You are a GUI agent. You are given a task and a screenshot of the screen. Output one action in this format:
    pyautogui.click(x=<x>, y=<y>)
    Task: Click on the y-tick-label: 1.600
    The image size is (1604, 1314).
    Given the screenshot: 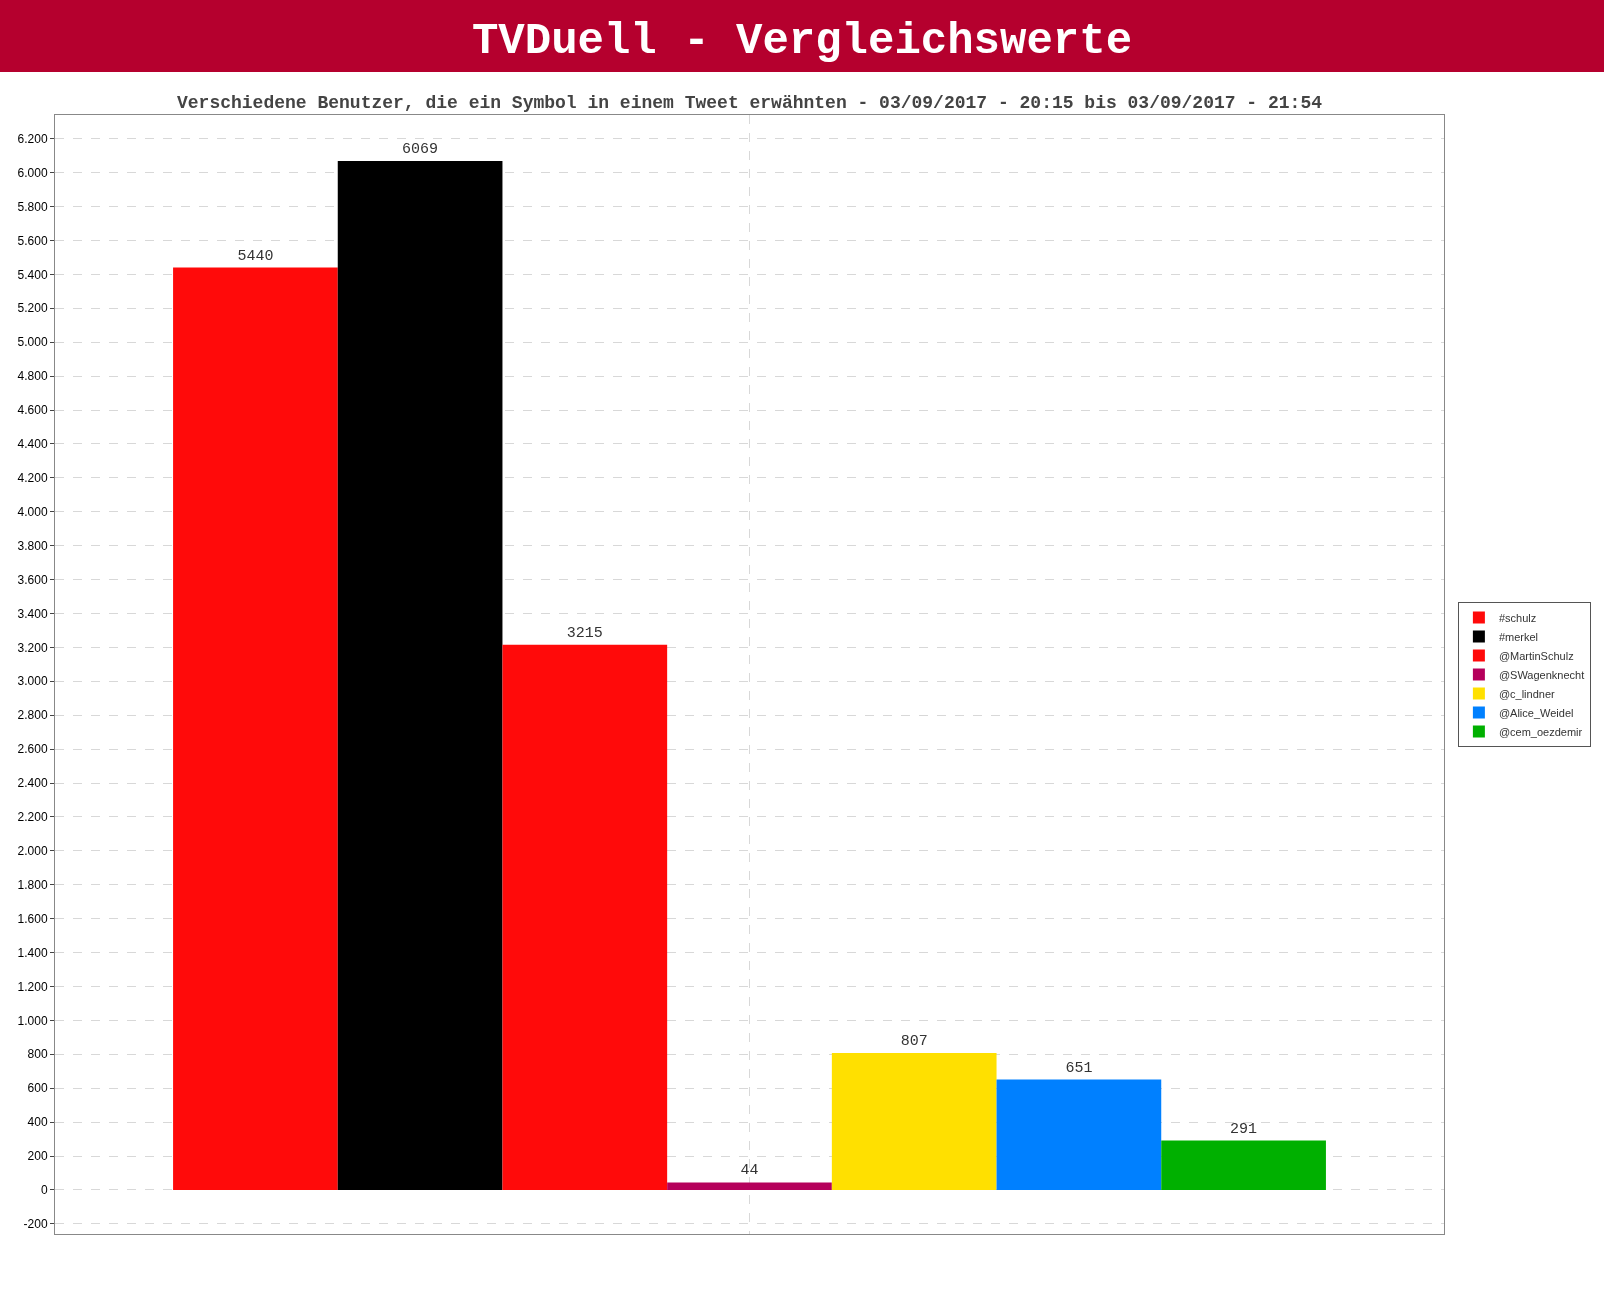 What is the action you would take?
    pyautogui.click(x=32, y=918)
    